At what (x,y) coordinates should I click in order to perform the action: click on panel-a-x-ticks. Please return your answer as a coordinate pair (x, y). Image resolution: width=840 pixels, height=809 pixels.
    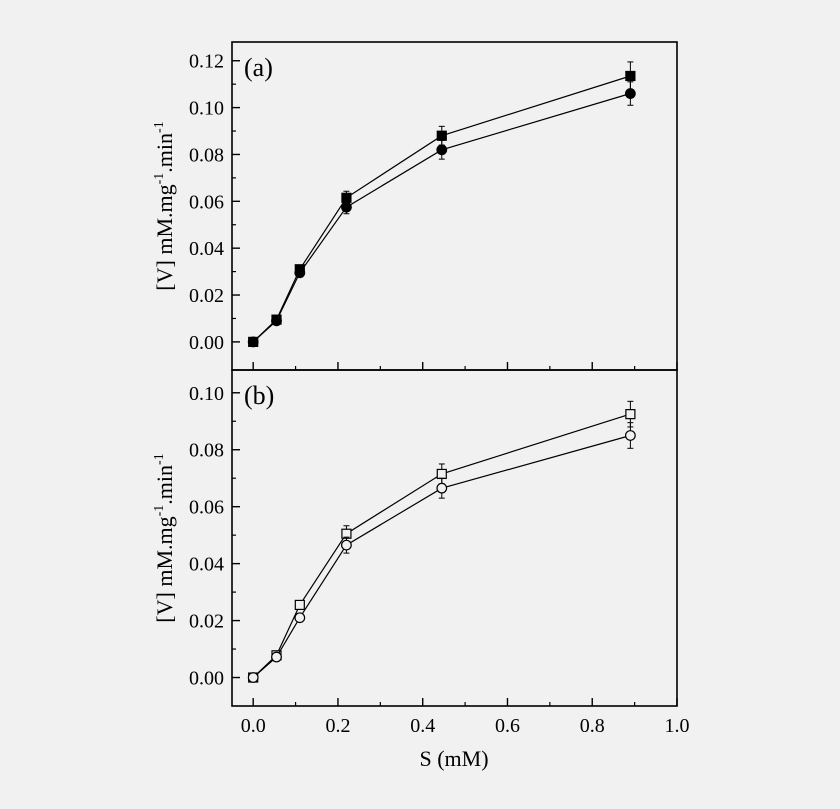
    Looking at the image, I should click on (465, 366).